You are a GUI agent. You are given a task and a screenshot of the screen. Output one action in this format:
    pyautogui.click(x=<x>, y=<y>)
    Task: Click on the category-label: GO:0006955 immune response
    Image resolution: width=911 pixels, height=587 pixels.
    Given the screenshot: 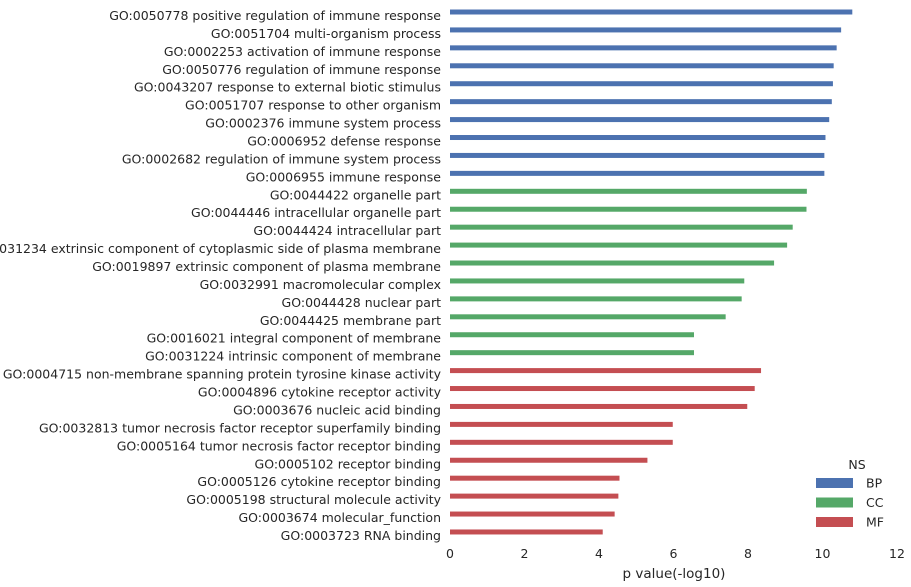 What is the action you would take?
    pyautogui.click(x=344, y=176)
    